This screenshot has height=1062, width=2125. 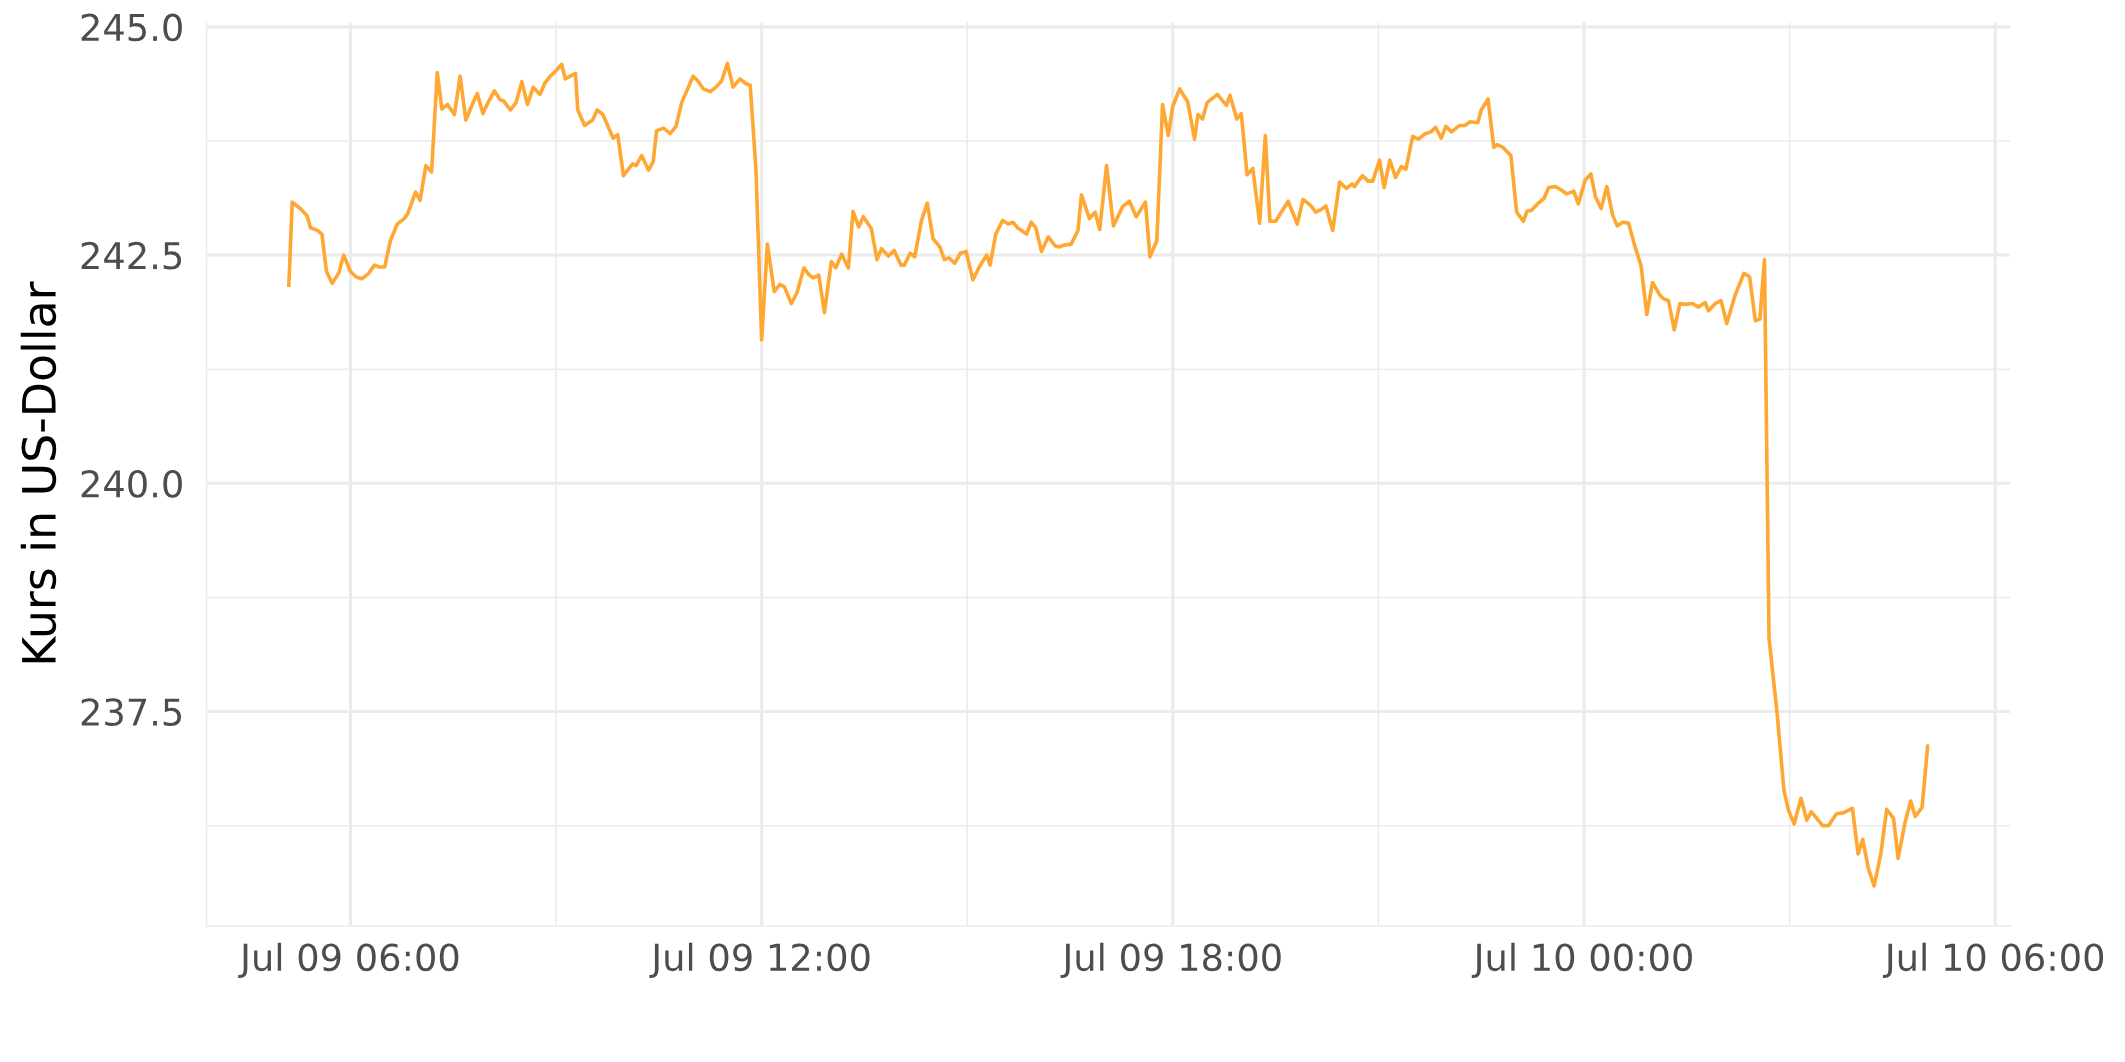 I want to click on x-tick-label: Jul 10 00:00, so click(x=1581, y=960).